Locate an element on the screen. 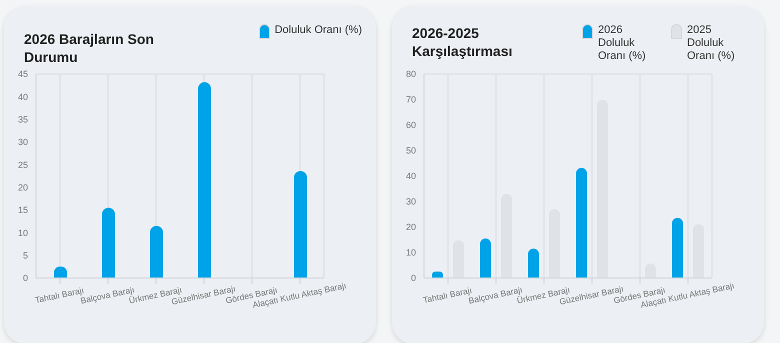 The width and height of the screenshot is (780, 343). y-tick-label: 70 is located at coordinates (411, 99).